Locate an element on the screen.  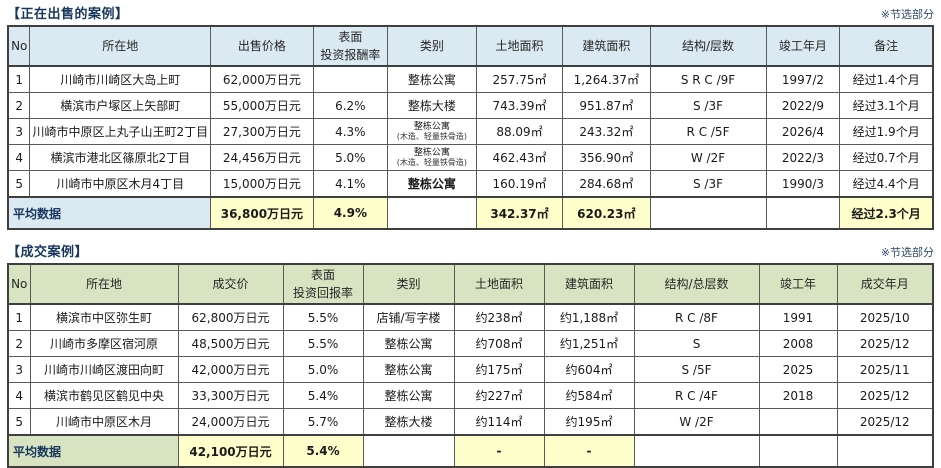
excerpt-note: ※节选部分 is located at coordinates (907, 14).